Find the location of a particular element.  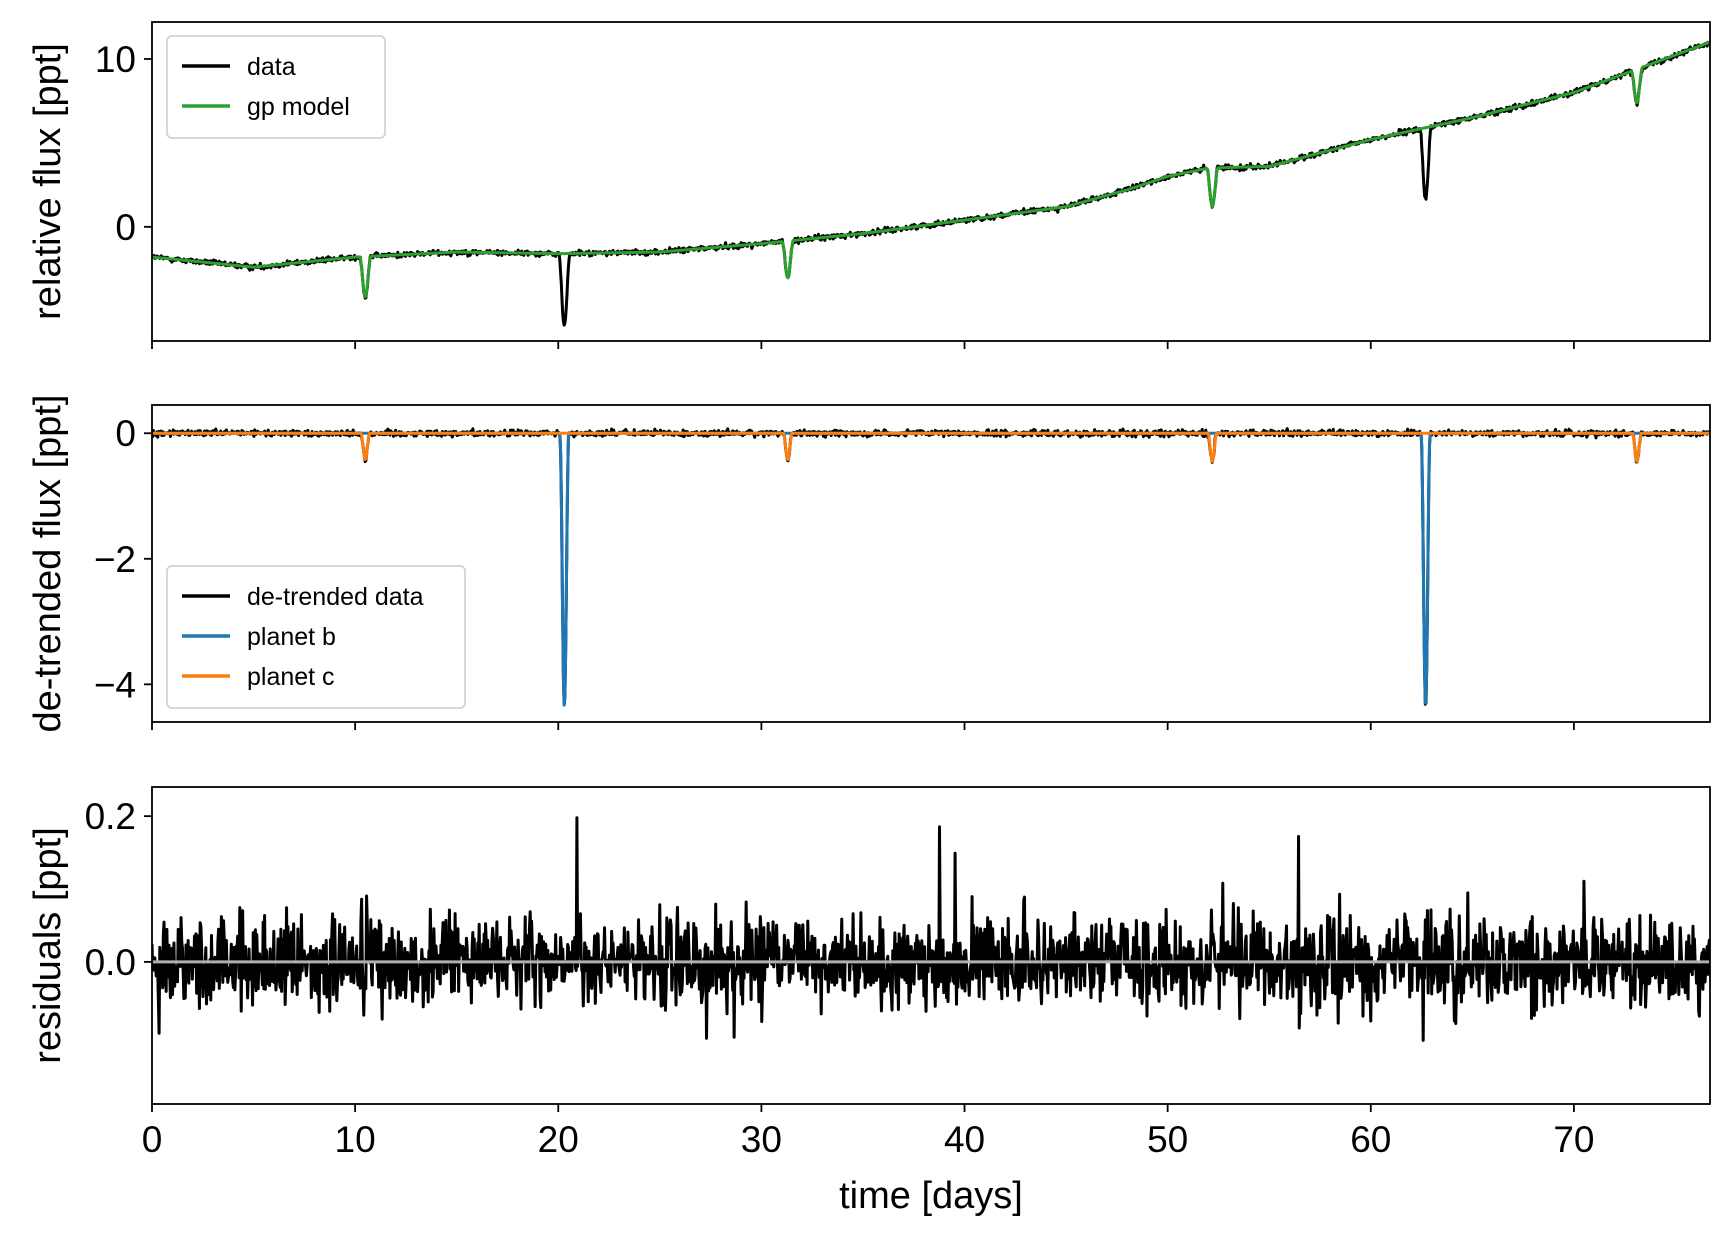

y-axis-title: residuals [ppt] is located at coordinates (48, 945).